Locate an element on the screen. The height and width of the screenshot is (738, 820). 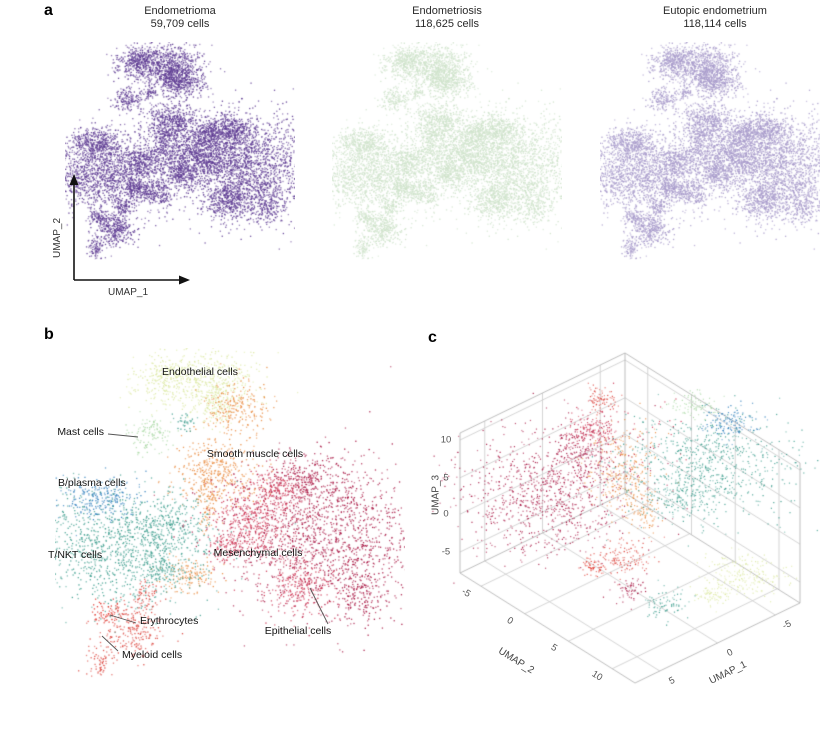
umap-eutopic-endometrium: Eutopic endometrium 118,114 cells is located at coordinates (705, 132).